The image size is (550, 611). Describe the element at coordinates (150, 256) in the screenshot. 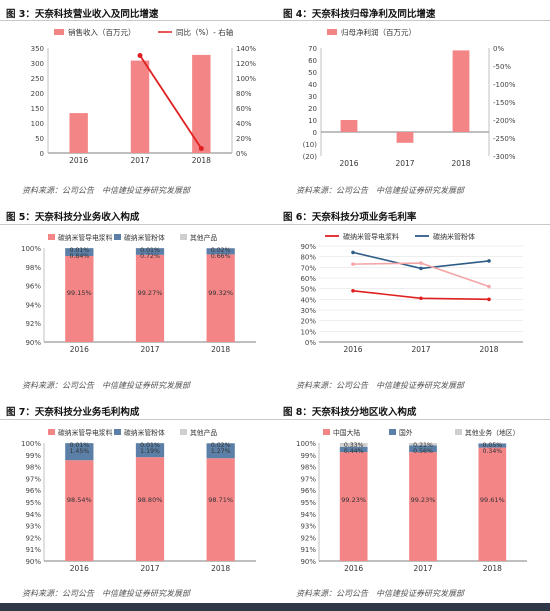

I see `data-label: 0.72%` at that location.